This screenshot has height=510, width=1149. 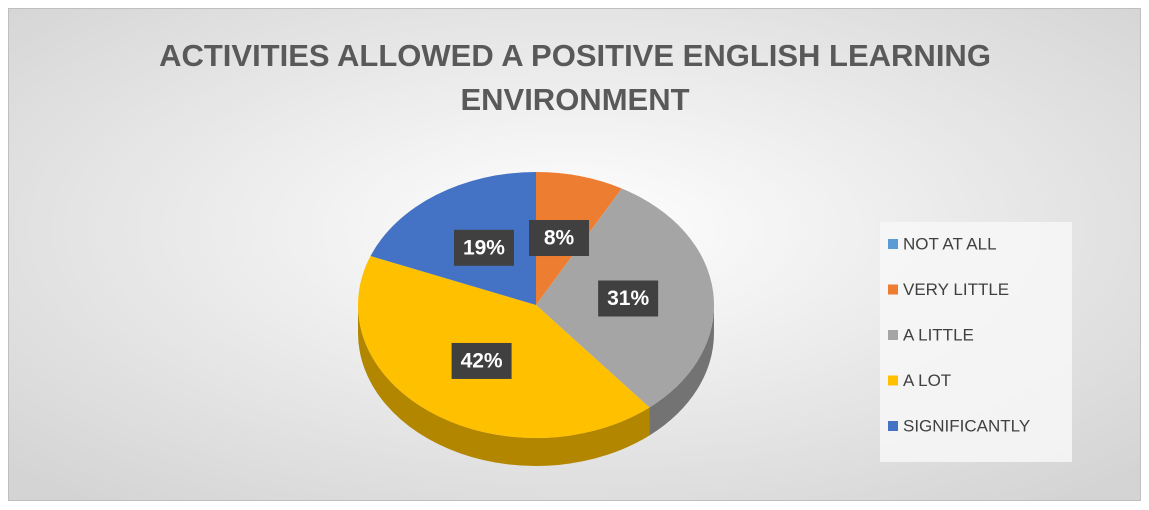 I want to click on data-label: 31%, so click(x=628, y=298).